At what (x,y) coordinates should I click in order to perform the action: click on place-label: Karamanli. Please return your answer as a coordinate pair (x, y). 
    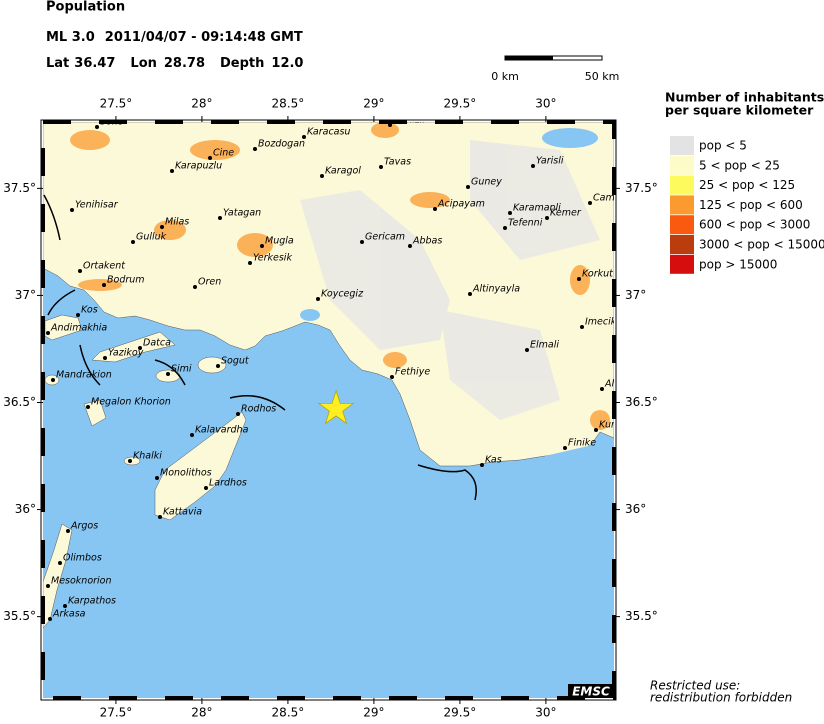
    Looking at the image, I should click on (537, 208).